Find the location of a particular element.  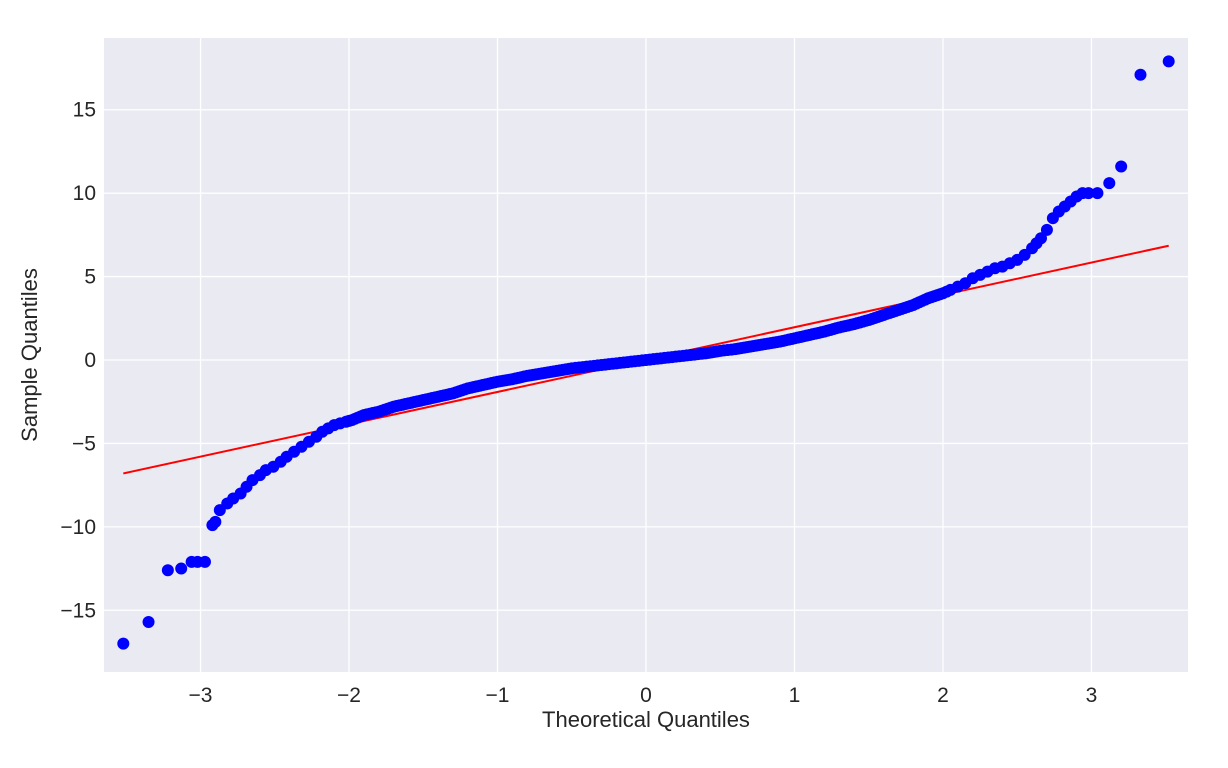

y-tick-label: 0 is located at coordinates (90, 360).